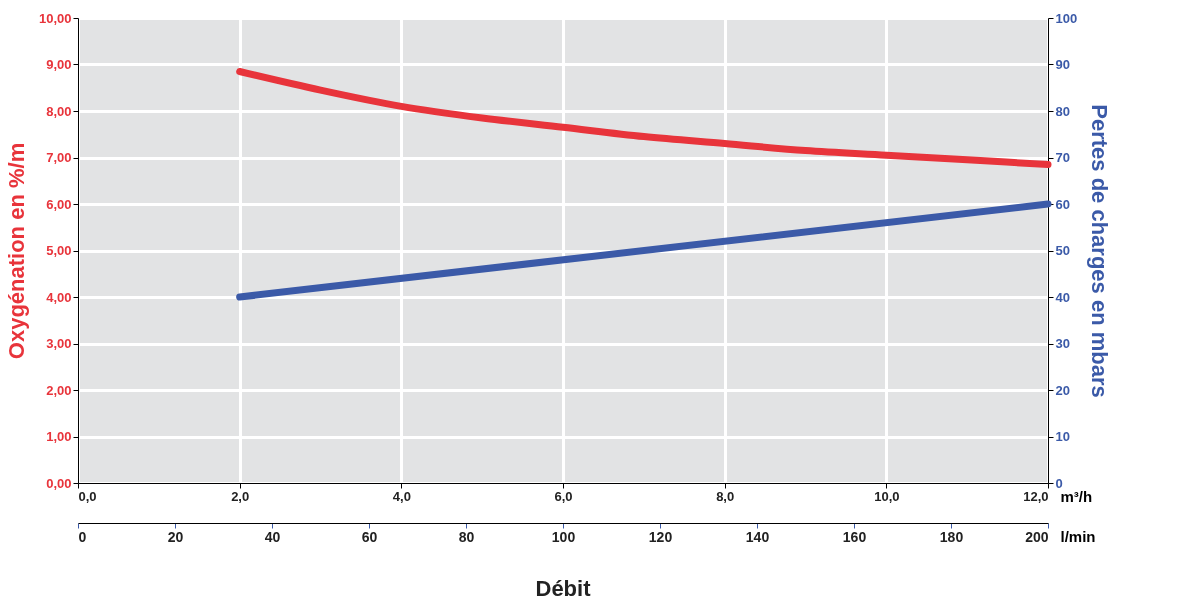 This screenshot has height=608, width=1185. What do you see at coordinates (1062, 204) in the screenshot?
I see `y2-tick-label: 60` at bounding box center [1062, 204].